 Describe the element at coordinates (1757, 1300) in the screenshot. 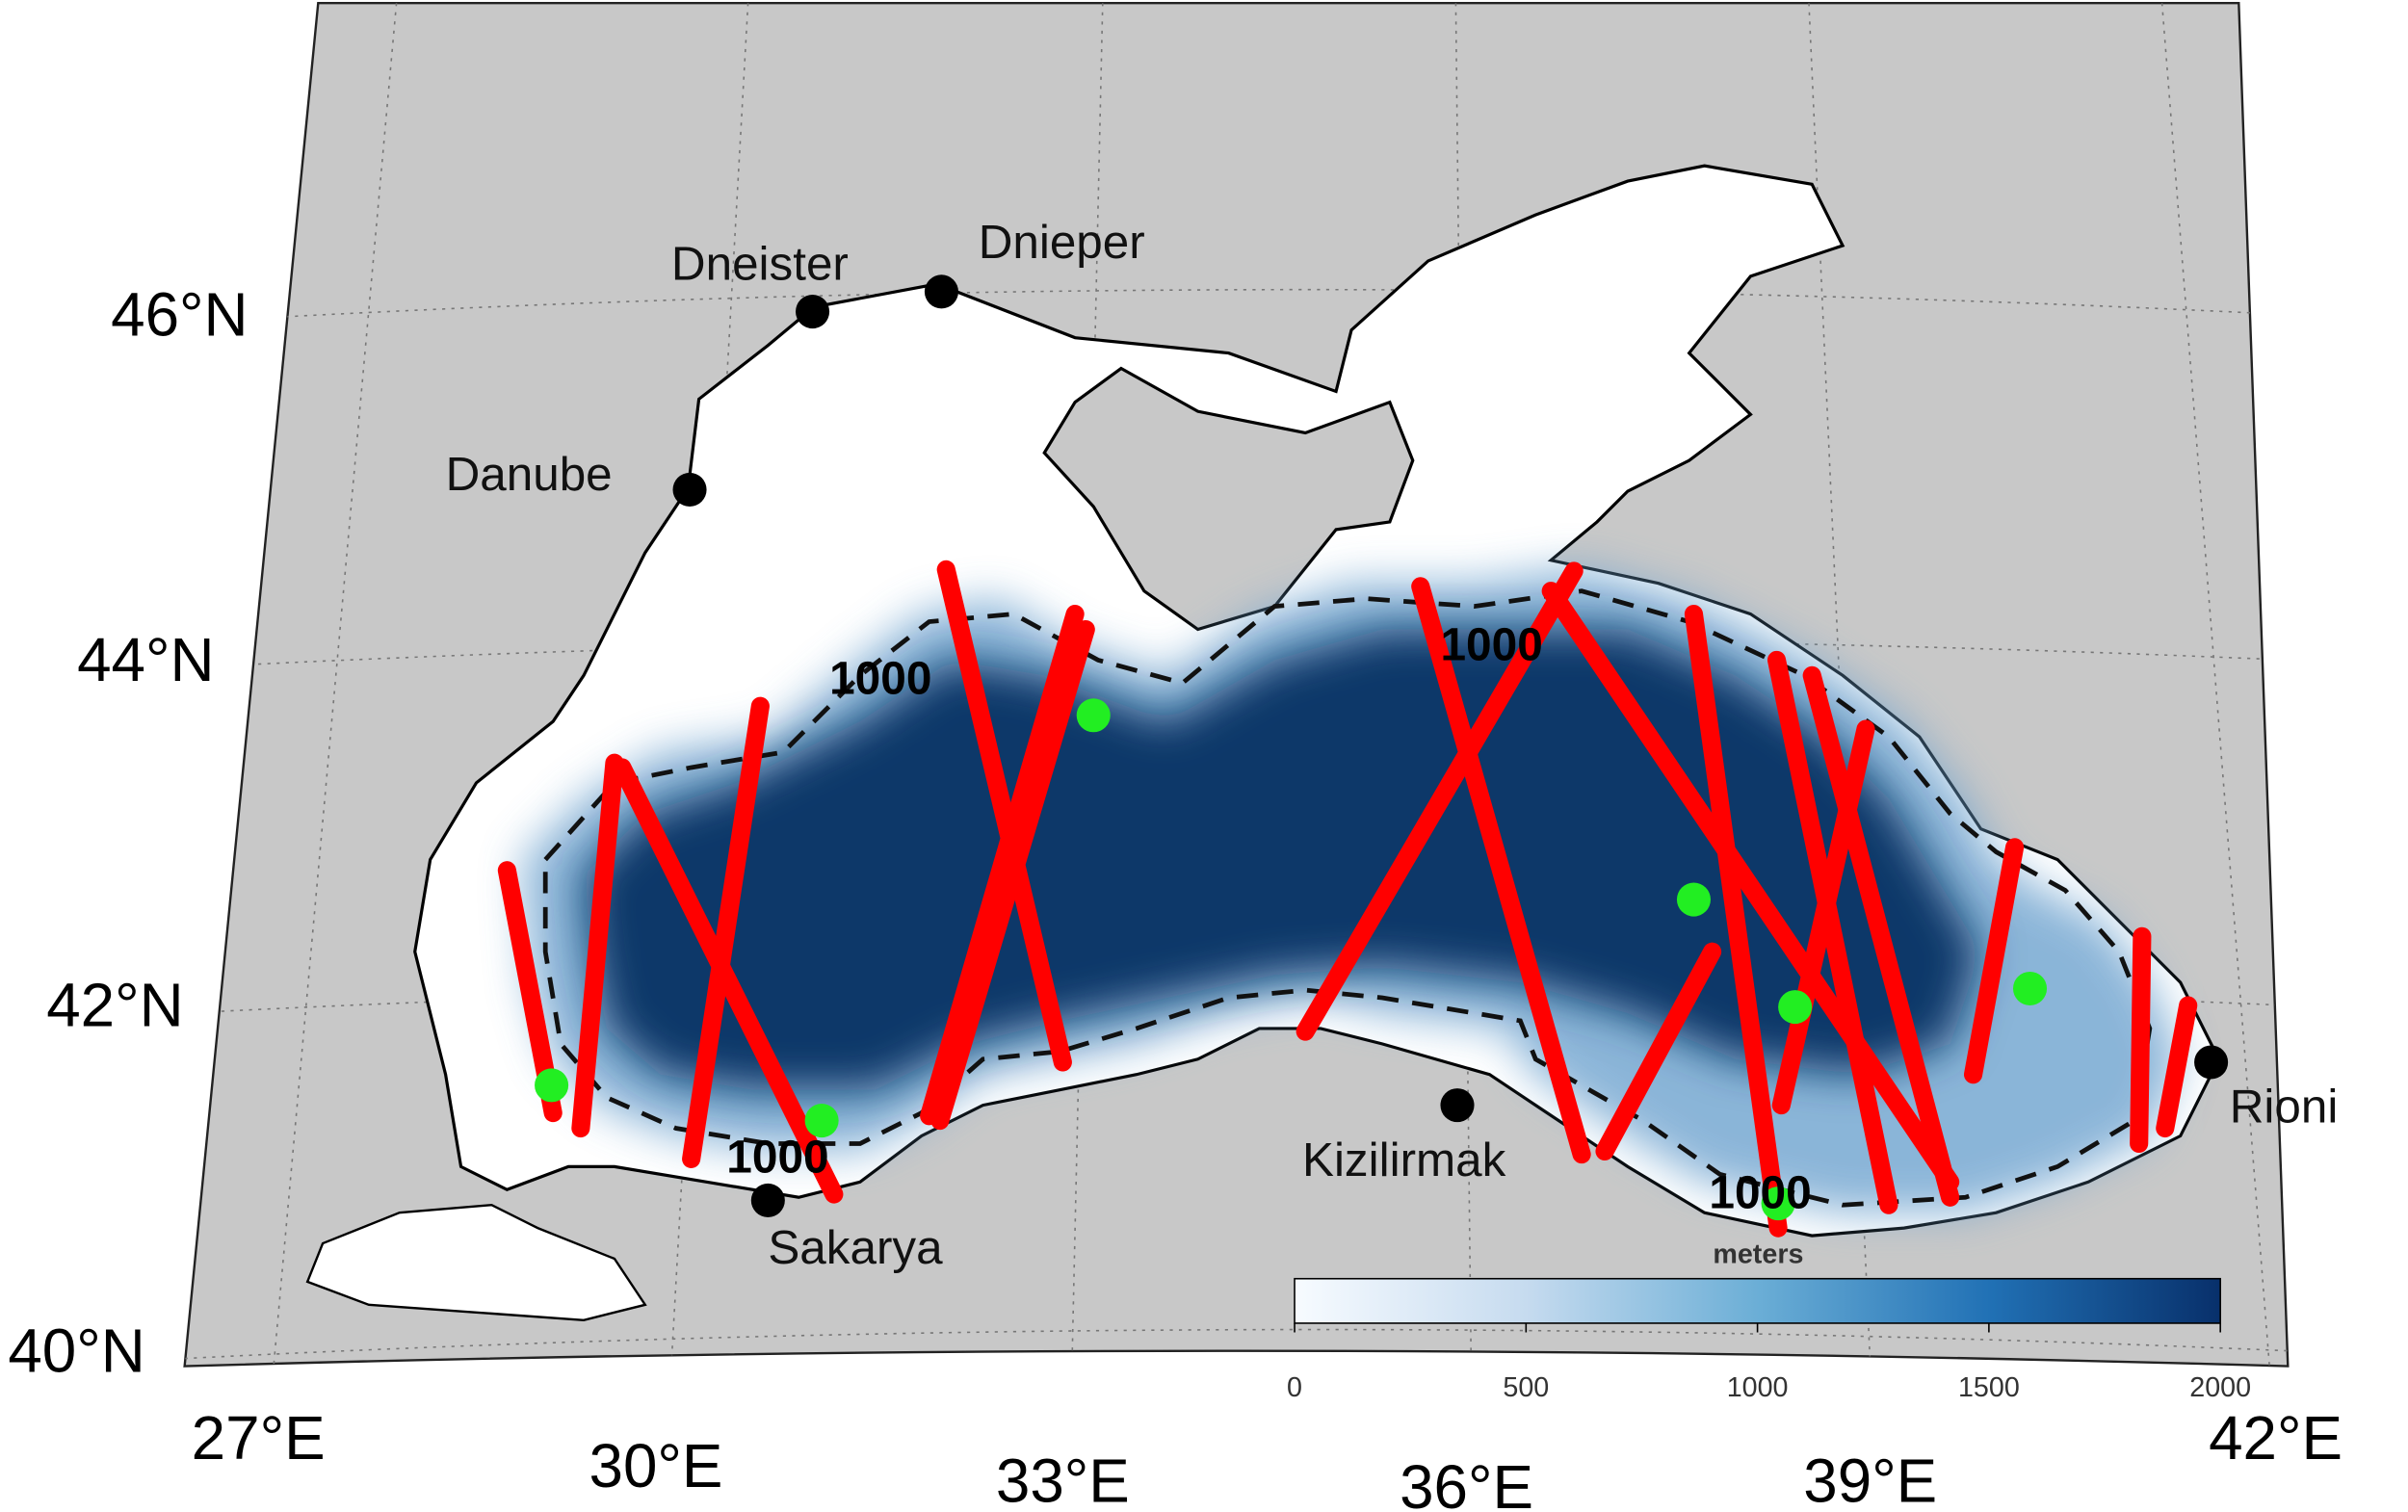

I see `colorbar` at that location.